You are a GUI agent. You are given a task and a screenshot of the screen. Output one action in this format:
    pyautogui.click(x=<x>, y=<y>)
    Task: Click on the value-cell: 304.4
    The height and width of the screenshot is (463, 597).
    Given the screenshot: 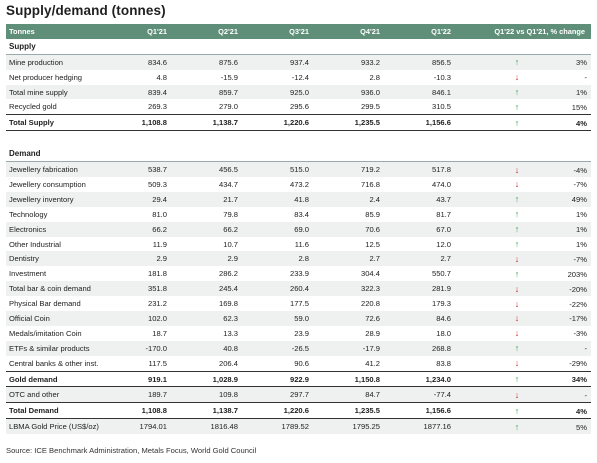 What is the action you would take?
    pyautogui.click(x=370, y=274)
    